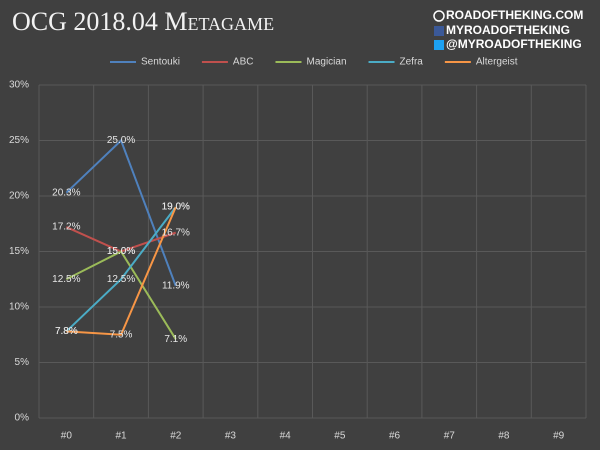 The width and height of the screenshot is (600, 450). I want to click on y-tick-label: 5%, so click(22, 362).